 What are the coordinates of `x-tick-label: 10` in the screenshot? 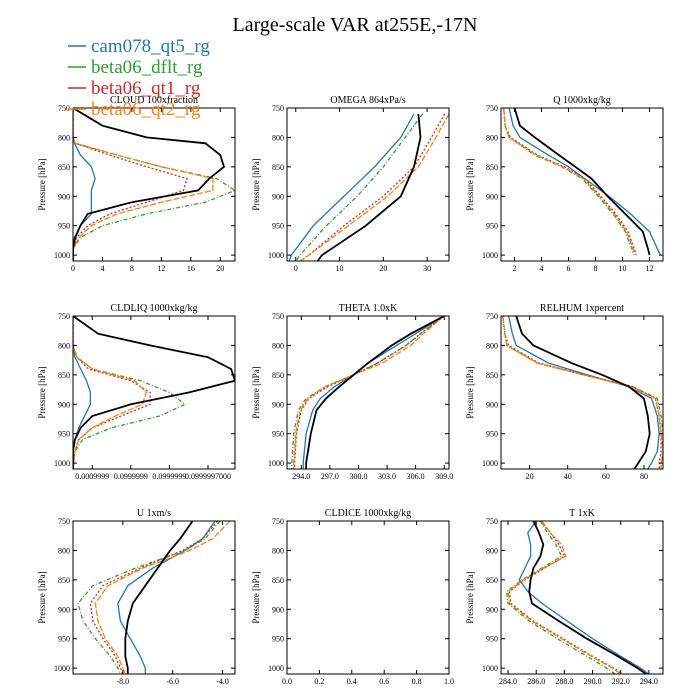 It's located at (623, 268).